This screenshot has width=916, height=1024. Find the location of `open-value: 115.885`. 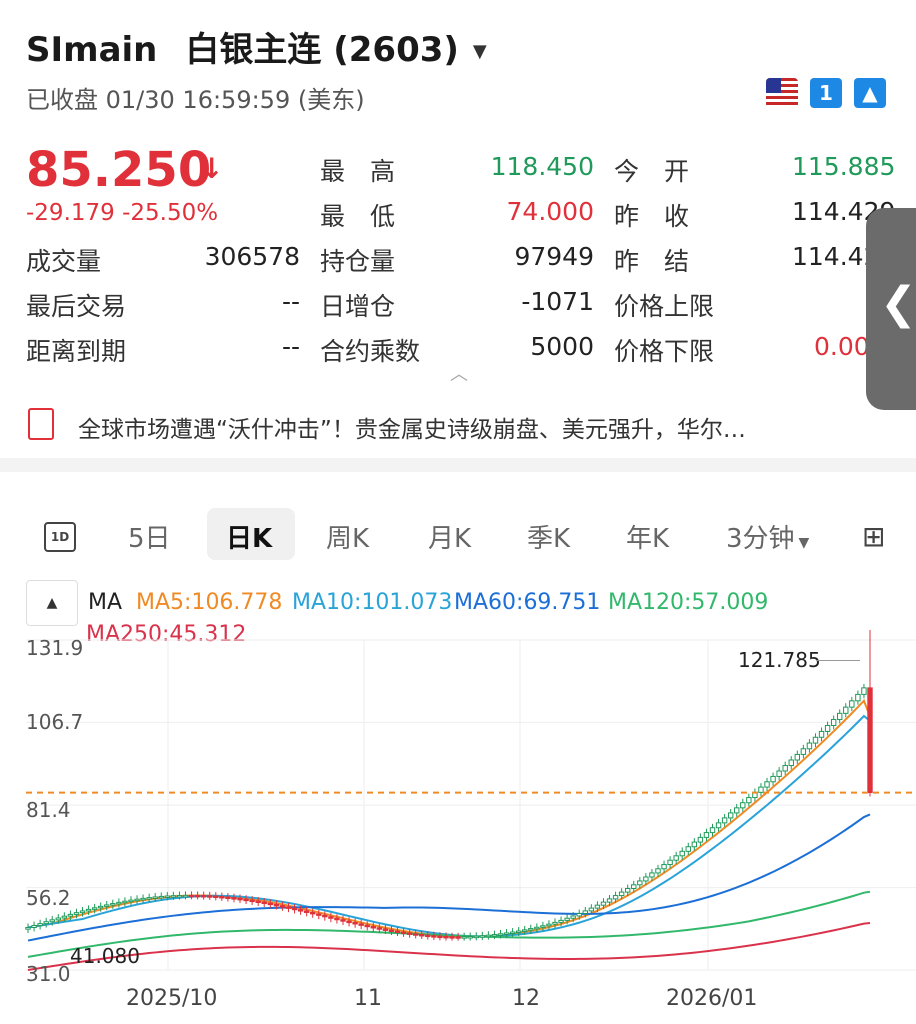

open-value: 115.885 is located at coordinates (844, 166).